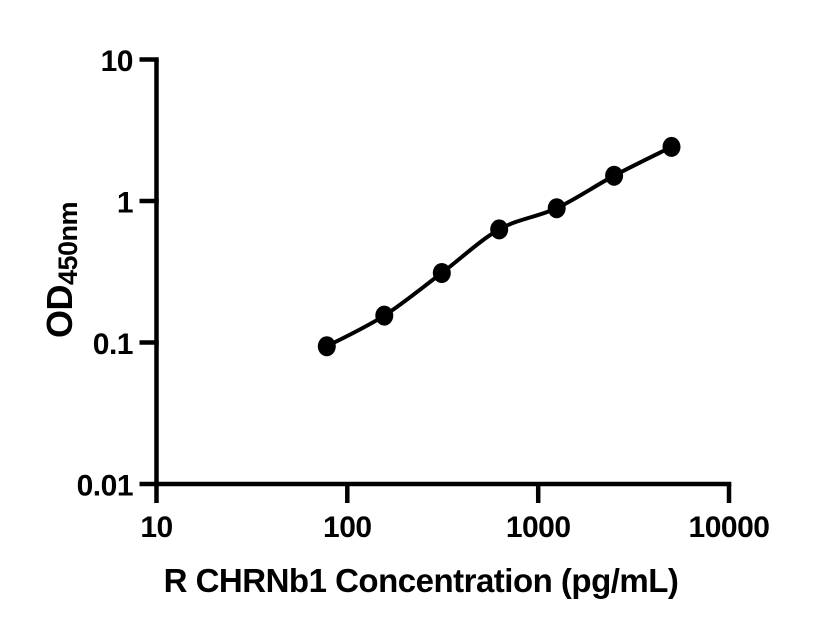 This screenshot has height=640, width=816. What do you see at coordinates (105, 274) in the screenshot?
I see `y-tick-labels: 10 1 0.1 0.01` at bounding box center [105, 274].